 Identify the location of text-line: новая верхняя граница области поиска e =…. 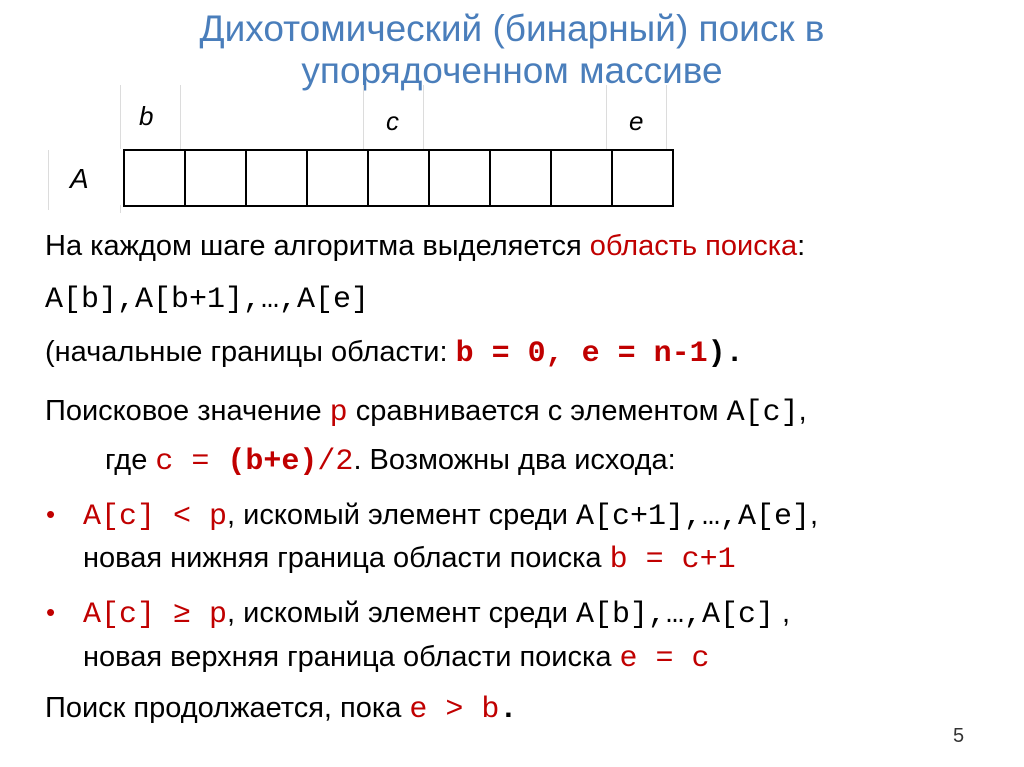
(396, 658).